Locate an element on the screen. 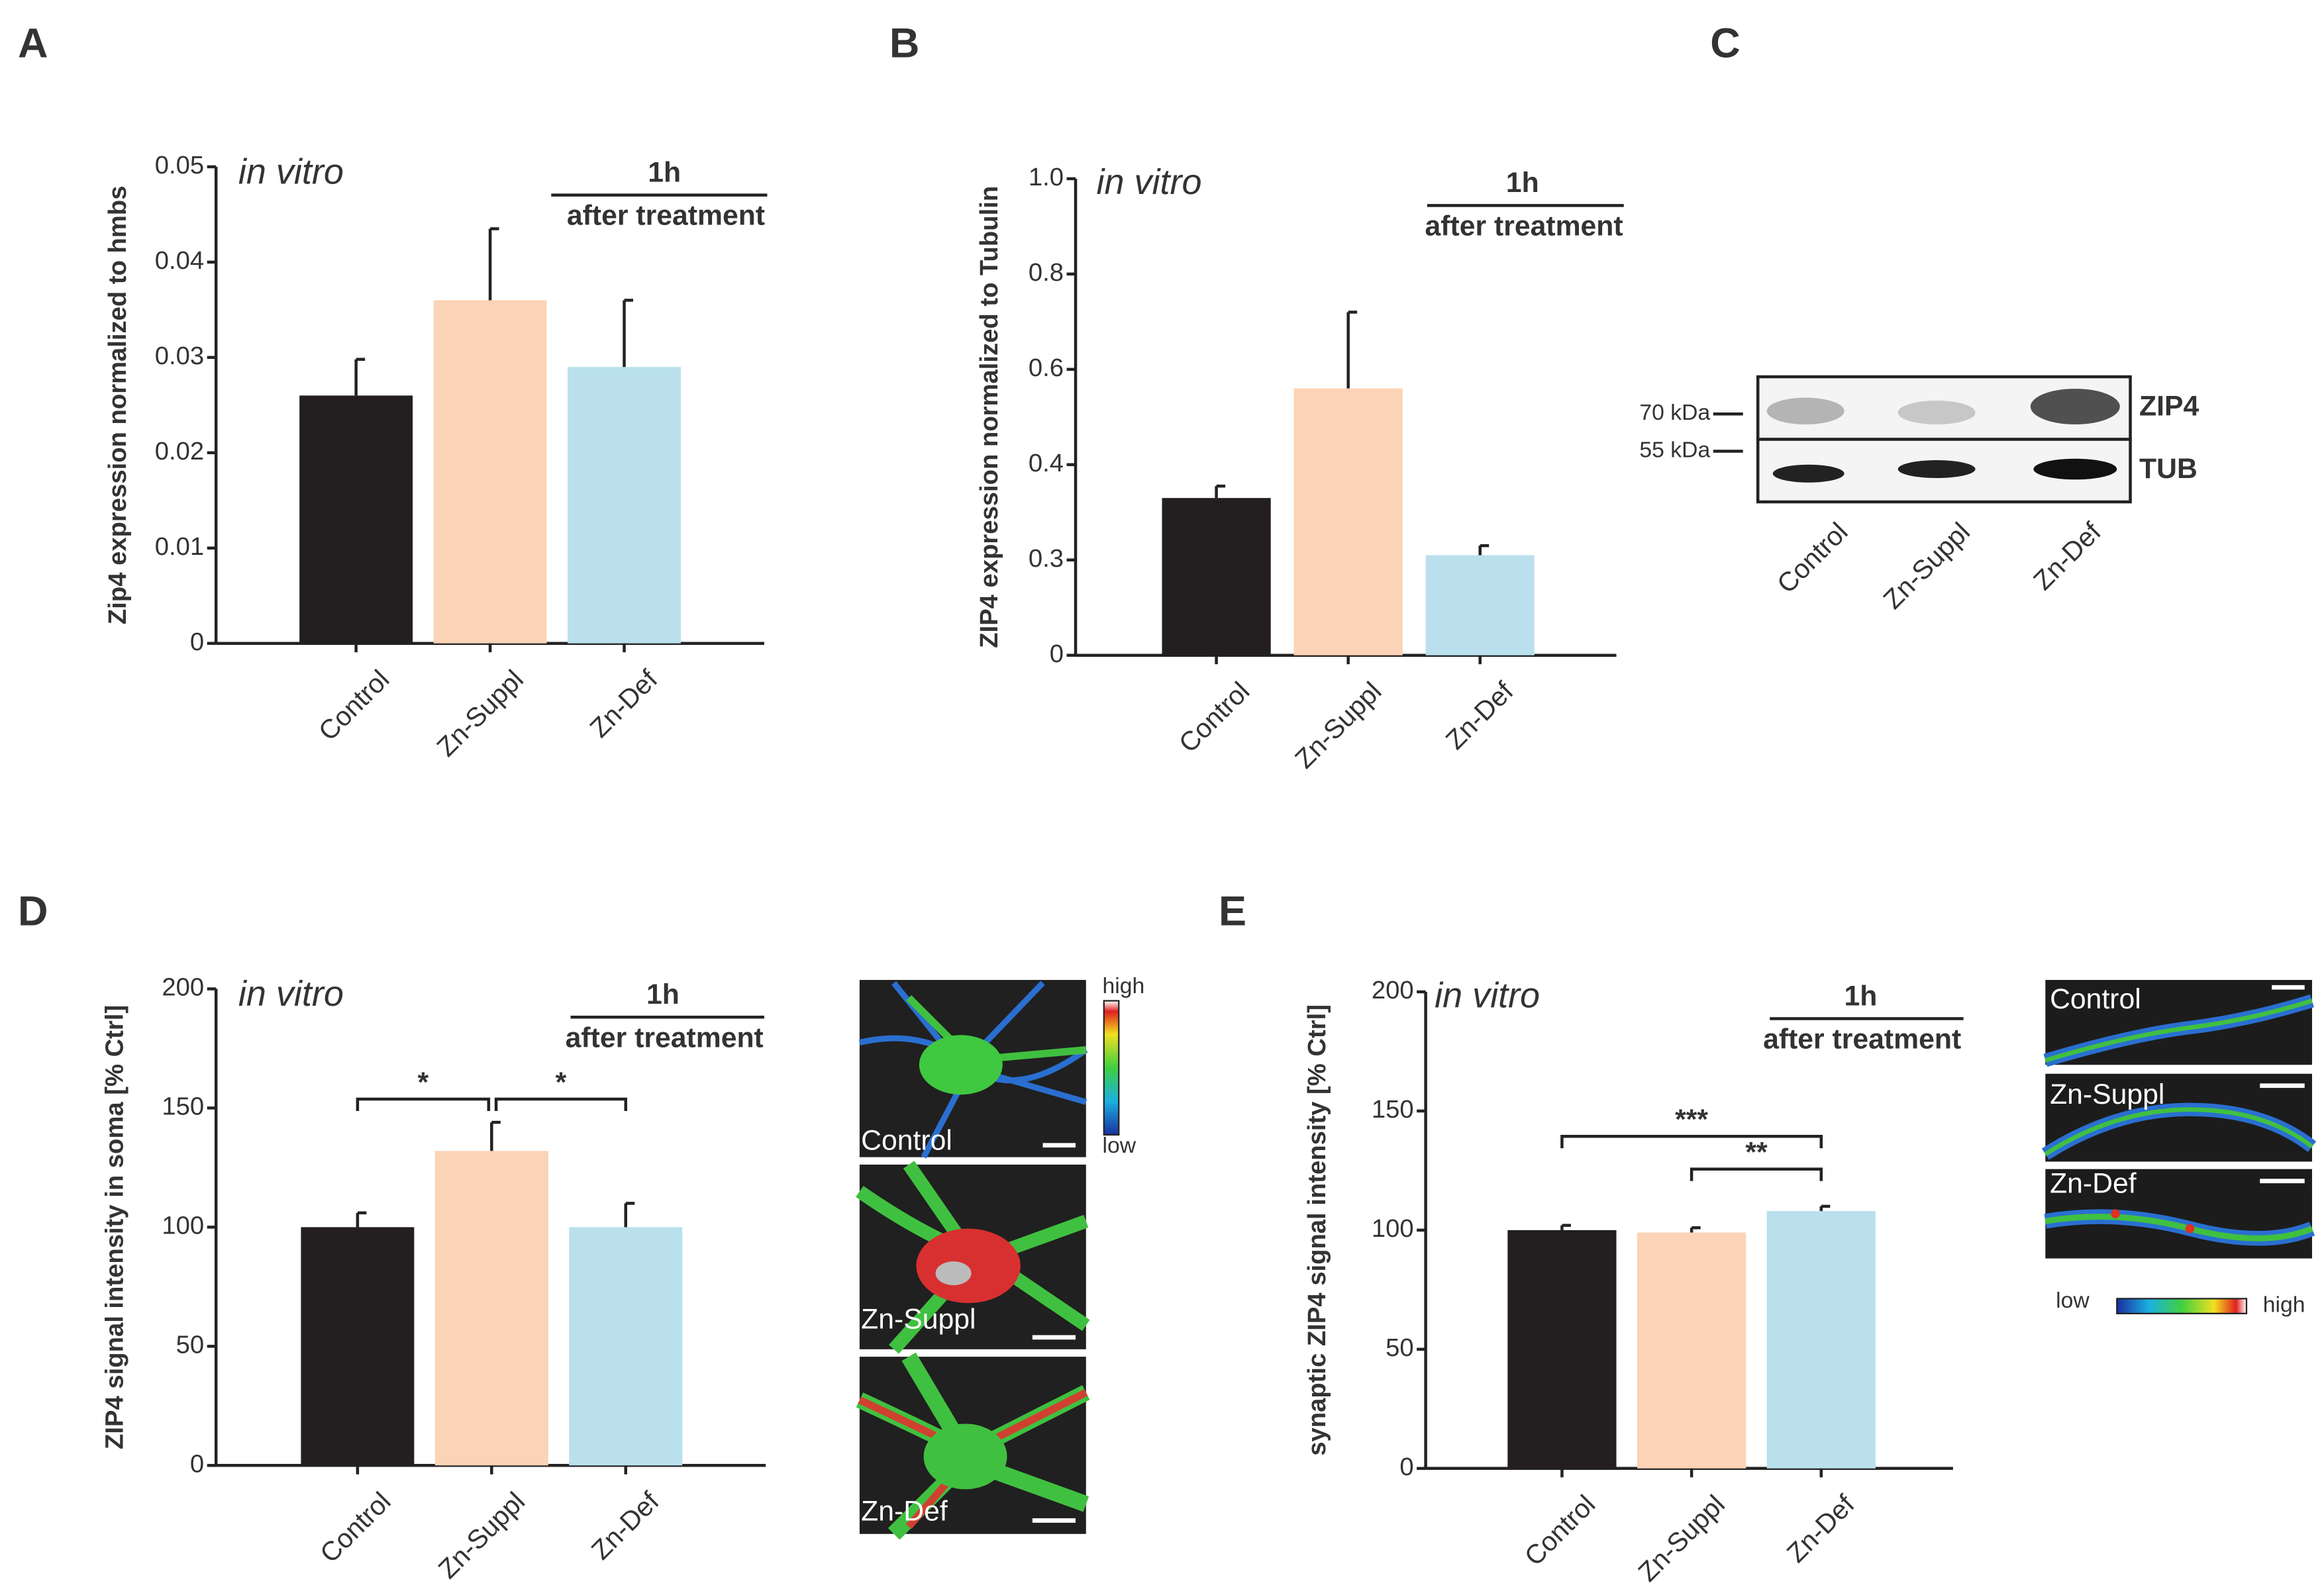 Image resolution: width=2324 pixels, height=1595 pixels. y-tick-label: 0.04 is located at coordinates (179, 260).